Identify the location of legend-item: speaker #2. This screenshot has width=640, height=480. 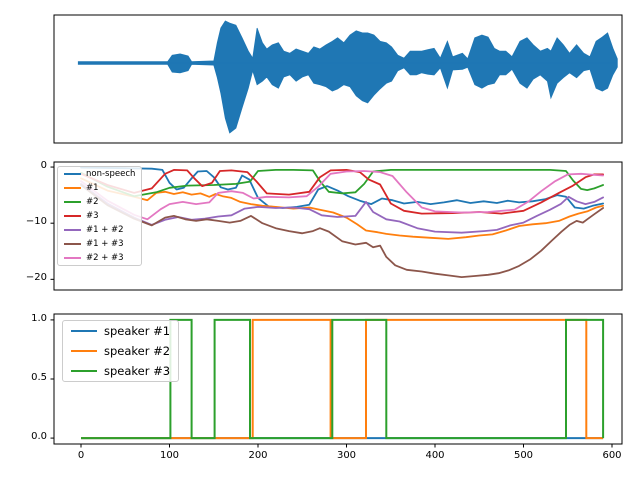
(120, 351).